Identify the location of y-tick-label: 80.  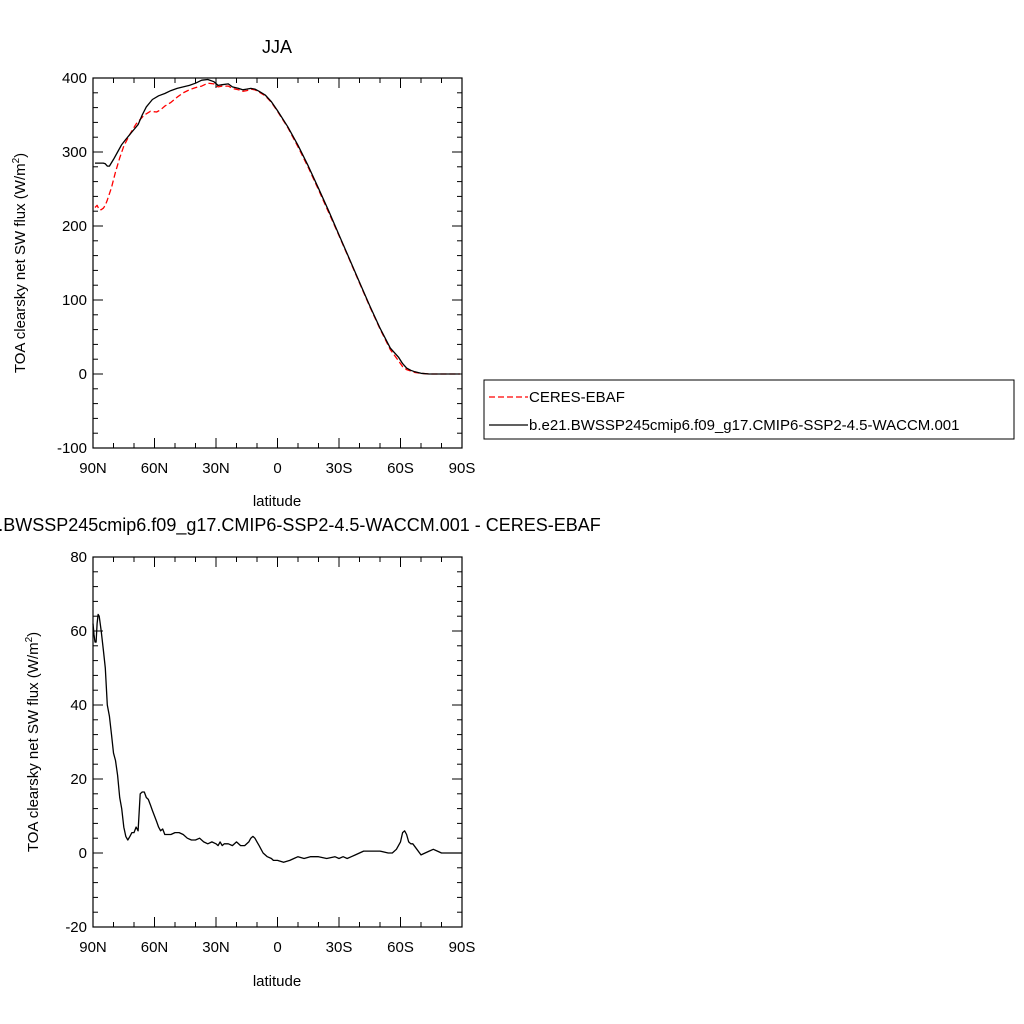
(78, 557).